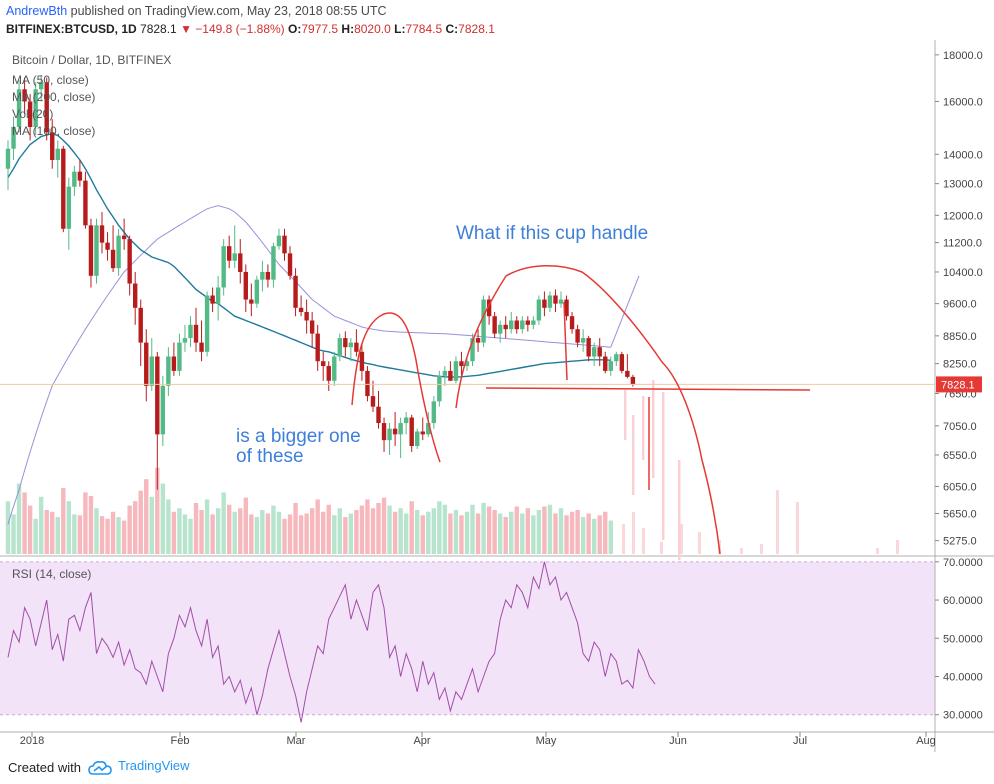 This screenshot has width=994, height=784. I want to click on rsi-legend: RSI (14, close), so click(51, 574).